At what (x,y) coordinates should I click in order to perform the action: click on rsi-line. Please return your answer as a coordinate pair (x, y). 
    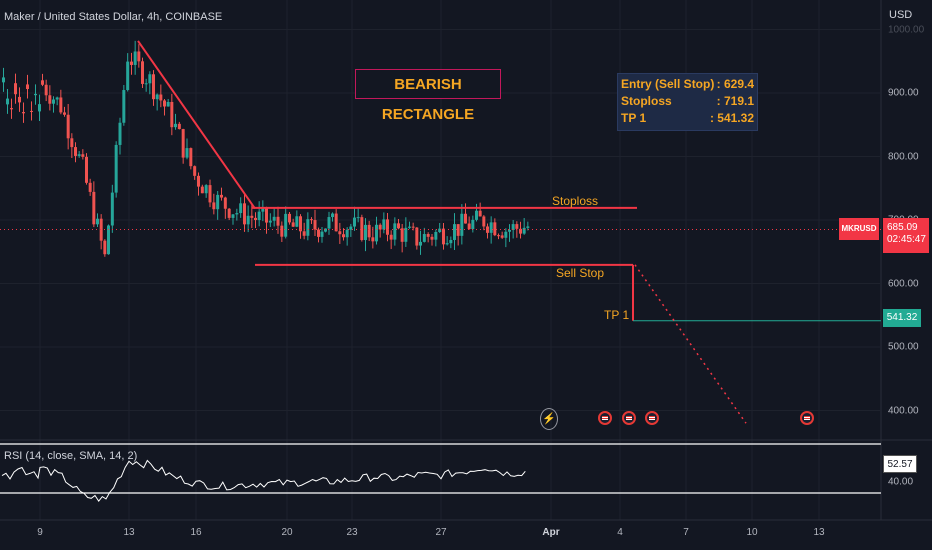
    Looking at the image, I should click on (263, 480).